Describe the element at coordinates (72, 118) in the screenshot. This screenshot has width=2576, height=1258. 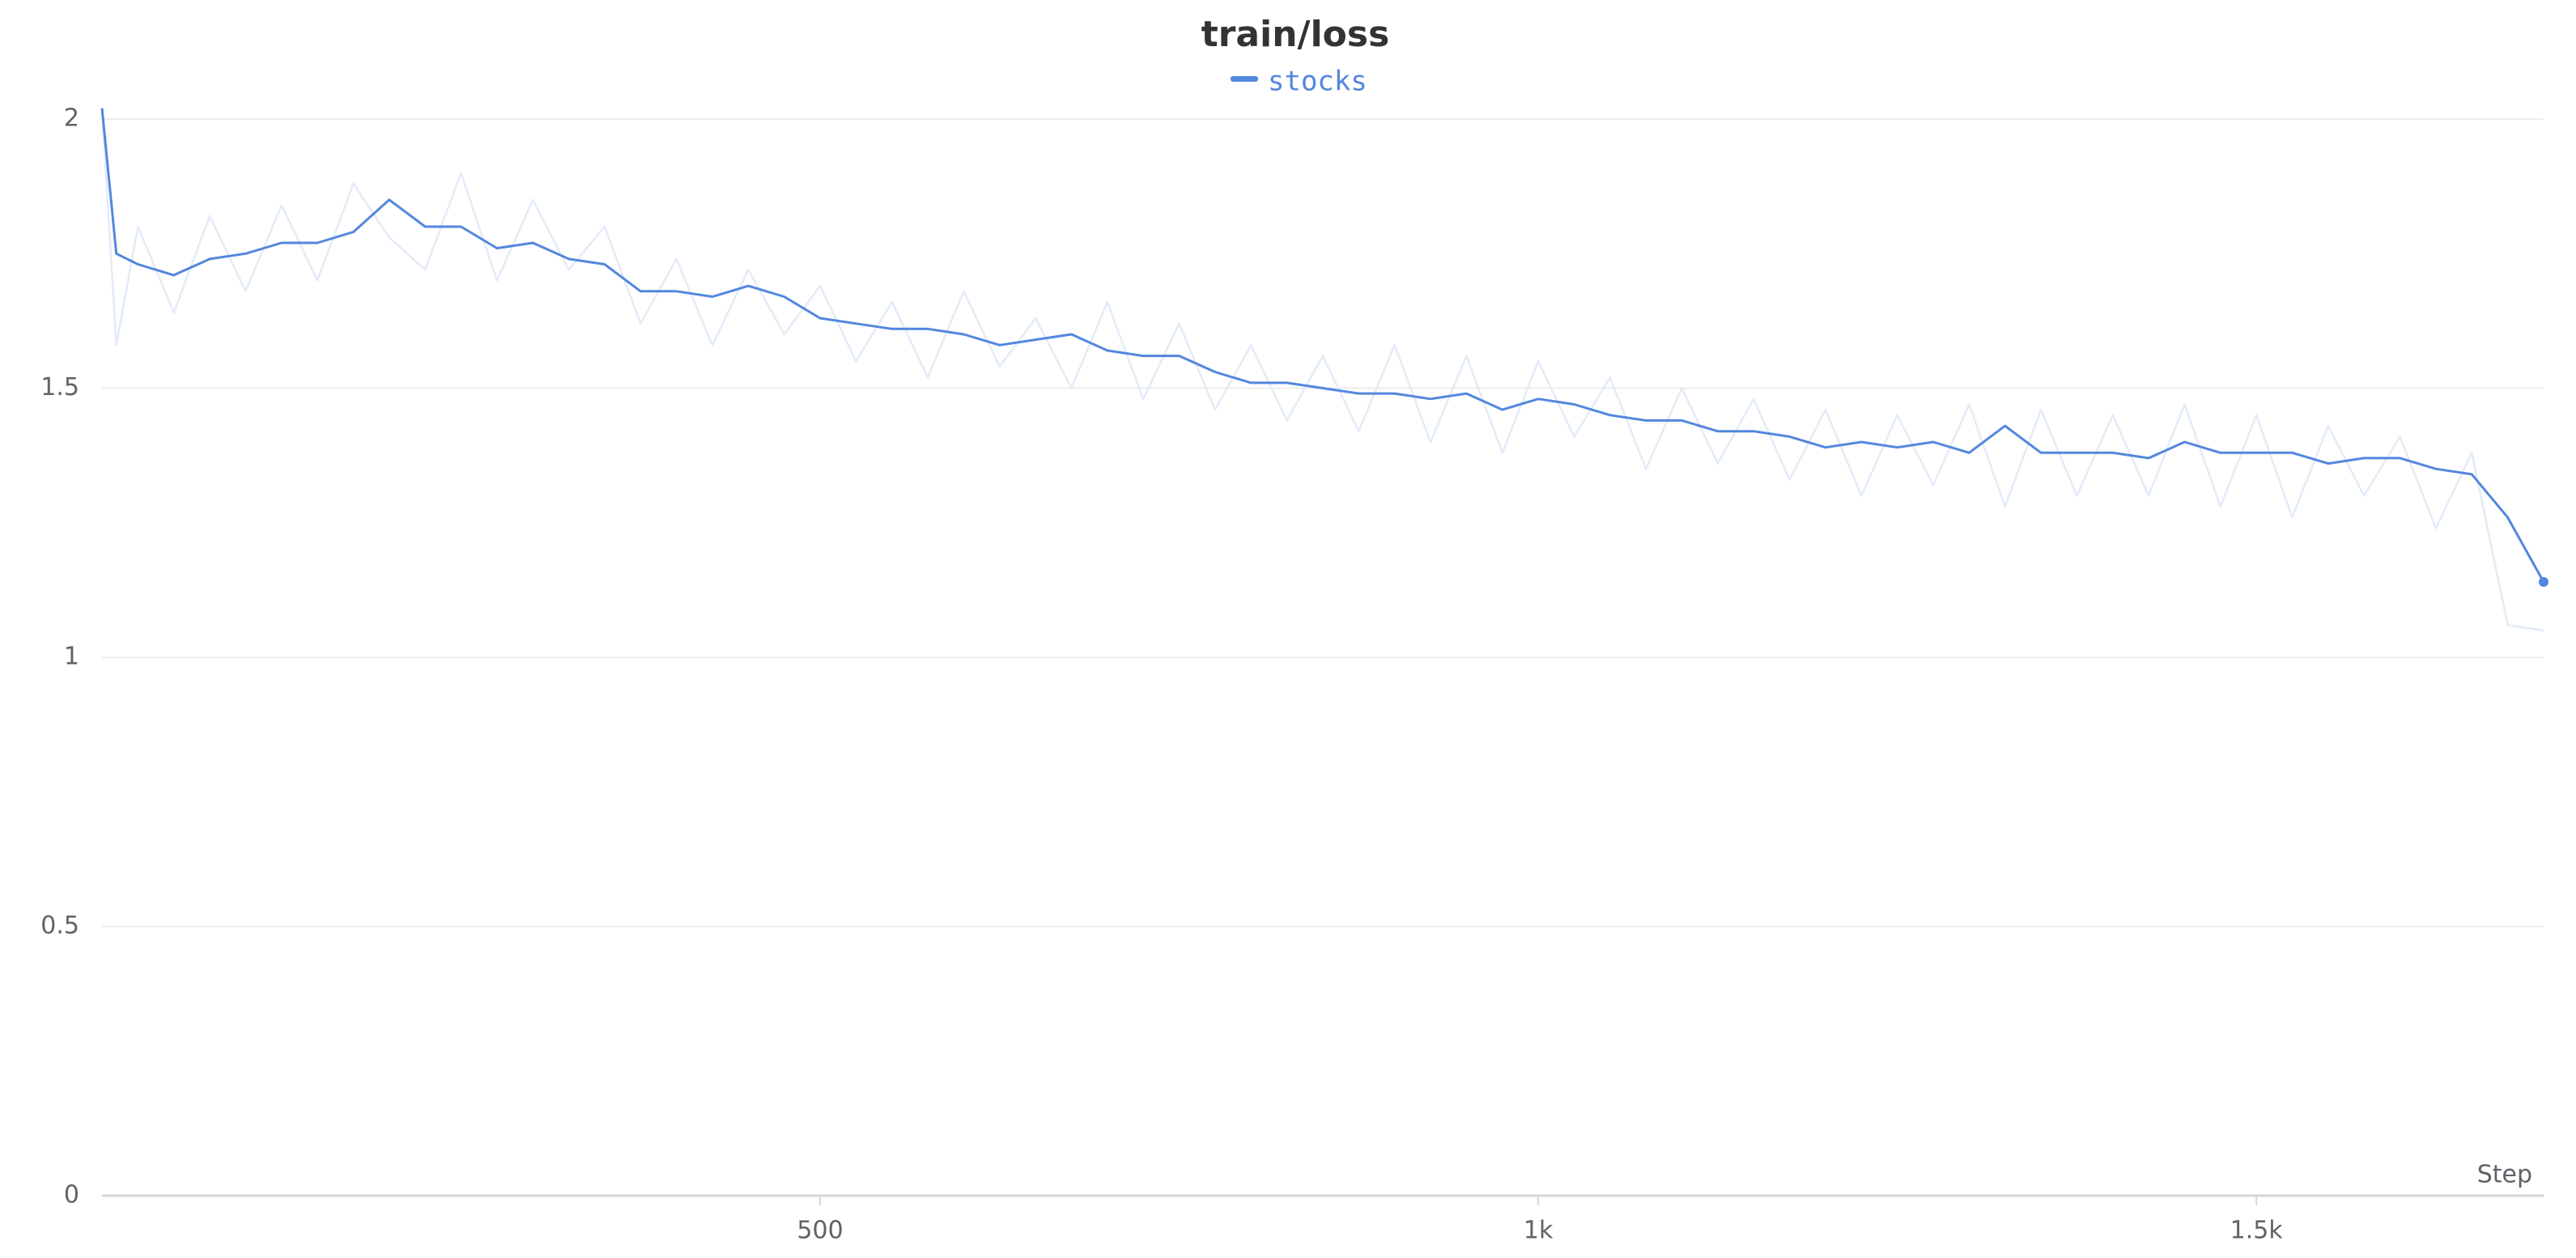
I see `y-tick-label: 2` at that location.